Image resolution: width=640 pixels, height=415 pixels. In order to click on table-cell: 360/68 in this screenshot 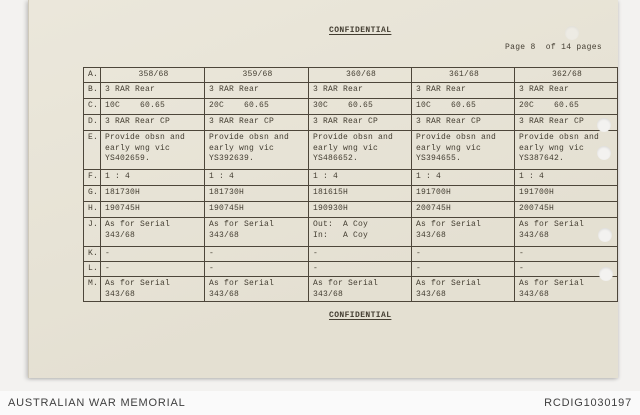, I will do `click(359, 75)`.